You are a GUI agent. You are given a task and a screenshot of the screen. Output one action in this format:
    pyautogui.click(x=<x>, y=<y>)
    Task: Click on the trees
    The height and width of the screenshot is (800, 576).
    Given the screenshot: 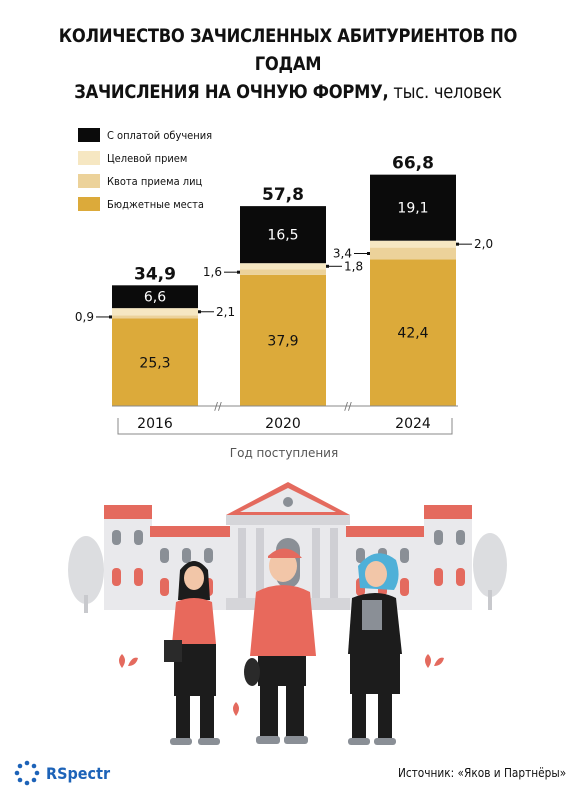 What is the action you would take?
    pyautogui.click(x=287, y=573)
    